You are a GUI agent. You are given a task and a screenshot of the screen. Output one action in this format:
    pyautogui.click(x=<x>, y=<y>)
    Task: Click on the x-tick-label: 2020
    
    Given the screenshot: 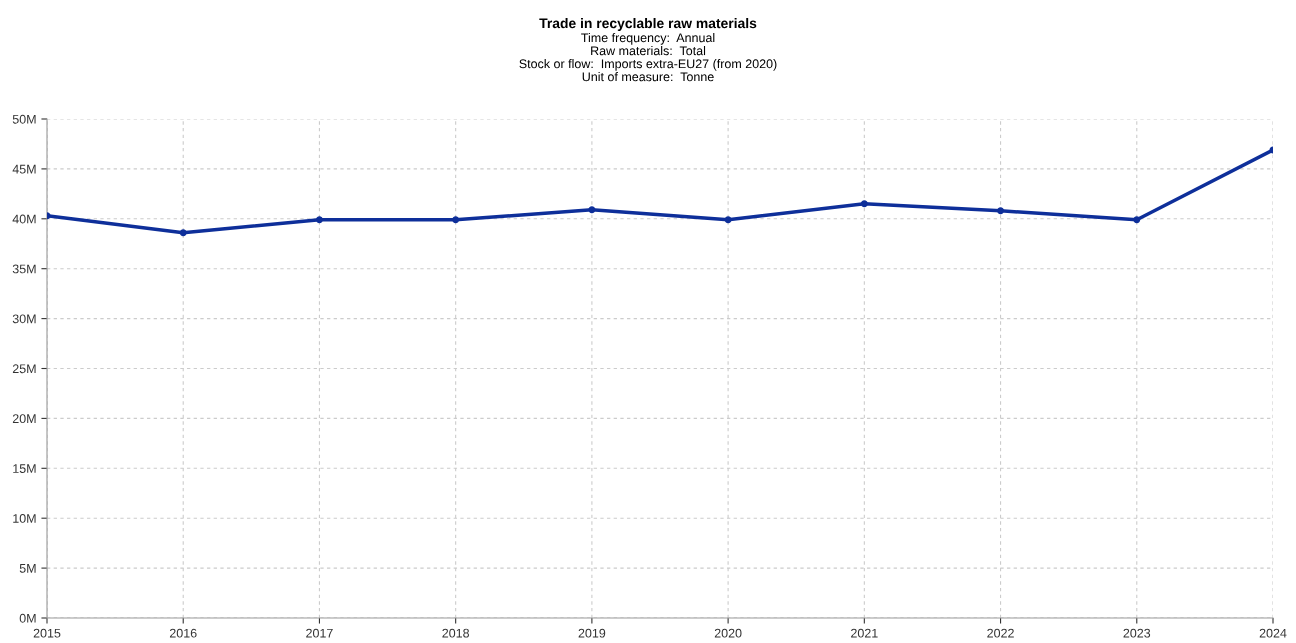 What is the action you would take?
    pyautogui.click(x=728, y=633)
    